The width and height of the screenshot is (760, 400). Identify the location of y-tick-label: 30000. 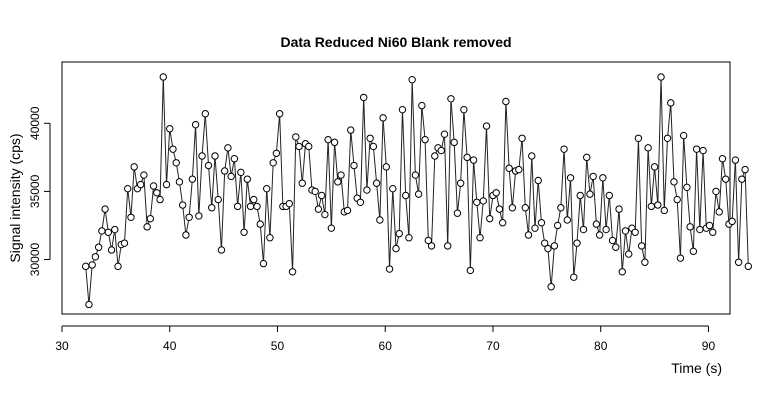
(35, 260).